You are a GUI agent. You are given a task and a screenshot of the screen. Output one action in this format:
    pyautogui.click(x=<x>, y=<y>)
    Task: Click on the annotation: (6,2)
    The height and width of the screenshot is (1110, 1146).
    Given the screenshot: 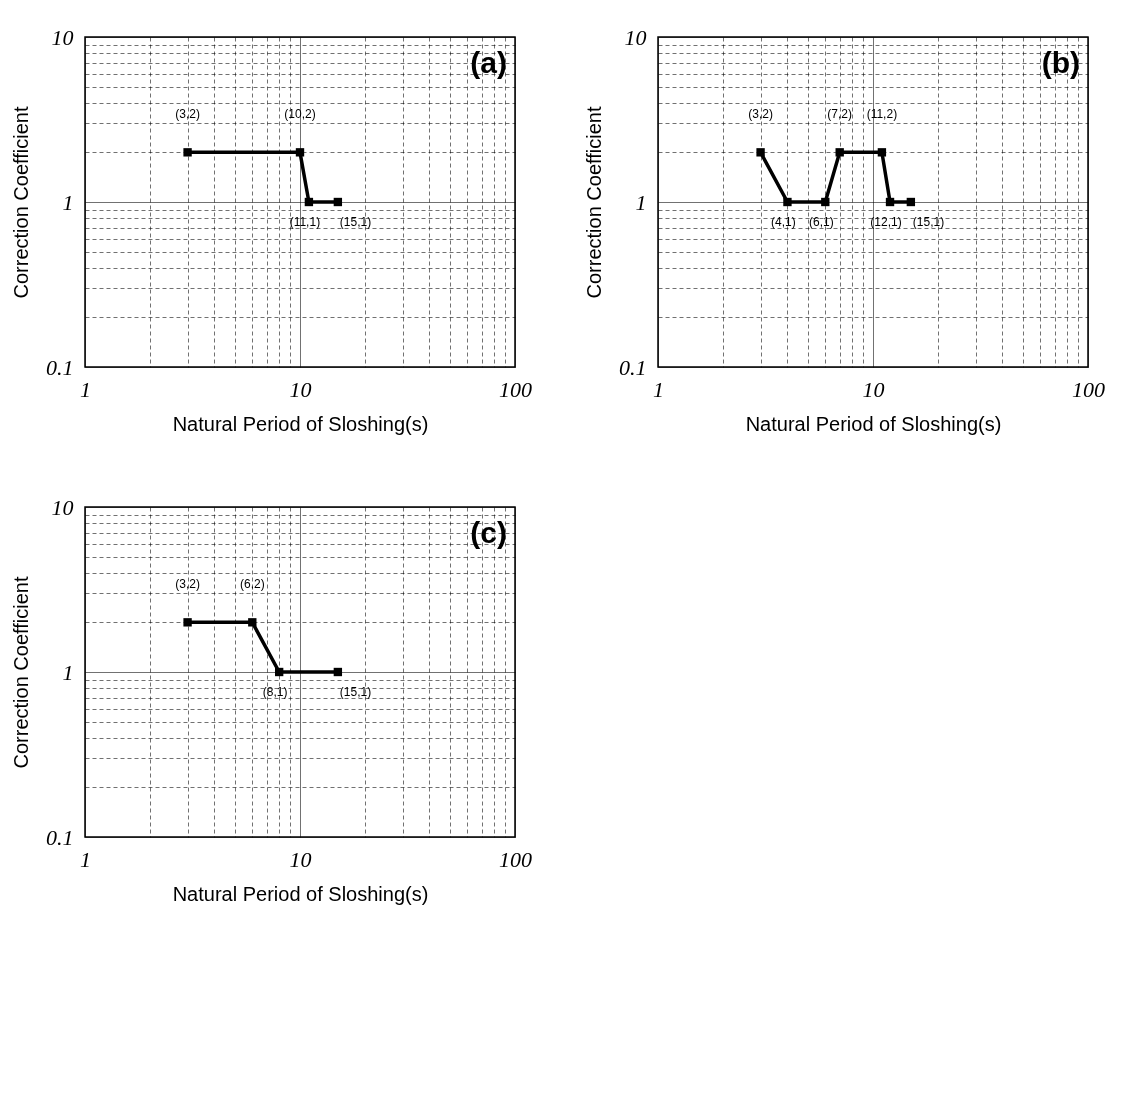 What is the action you would take?
    pyautogui.click(x=252, y=584)
    